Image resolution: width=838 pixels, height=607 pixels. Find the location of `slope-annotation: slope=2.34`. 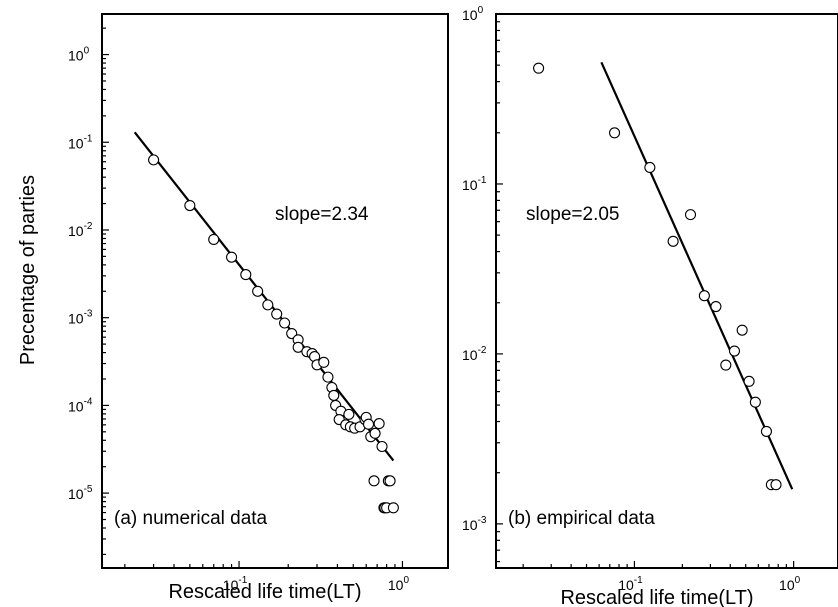

slope-annotation: slope=2.34 is located at coordinates (322, 214).